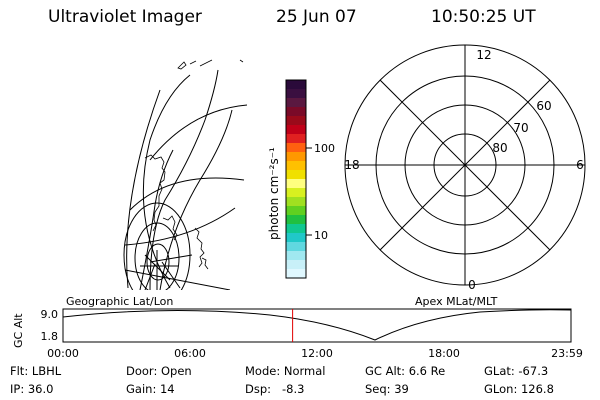 This screenshot has height=400, width=600. Describe the element at coordinates (351, 165) in the screenshot. I see `mlt-label-18: 18` at that location.